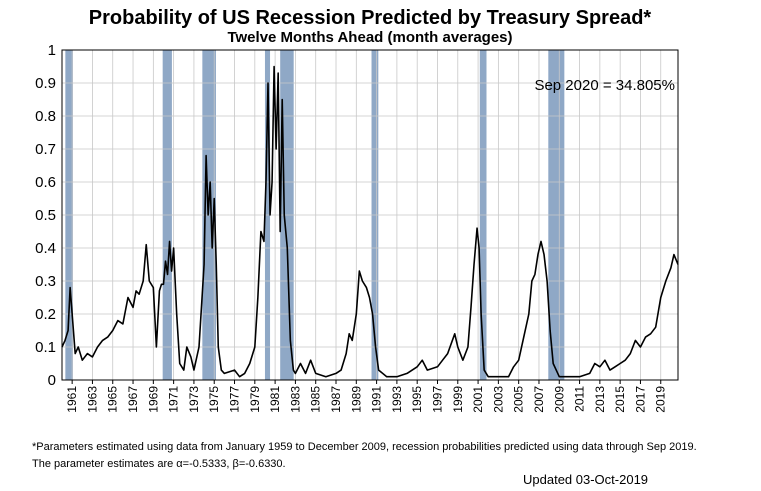 The image size is (761, 491). I want to click on x-tick-label: 2009, so click(559, 399).